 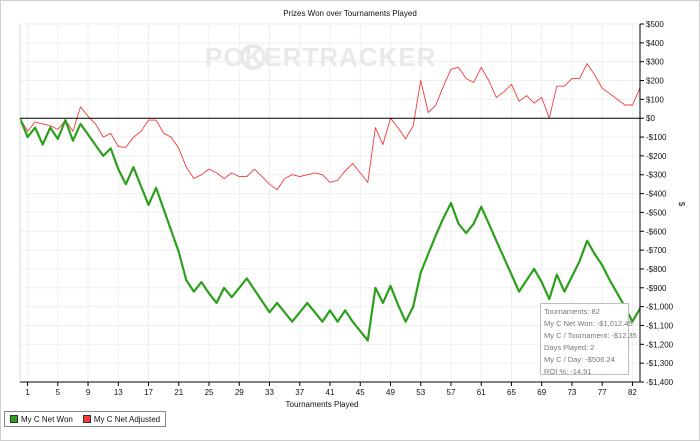 I want to click on x-tick-label: 21, so click(x=178, y=392).